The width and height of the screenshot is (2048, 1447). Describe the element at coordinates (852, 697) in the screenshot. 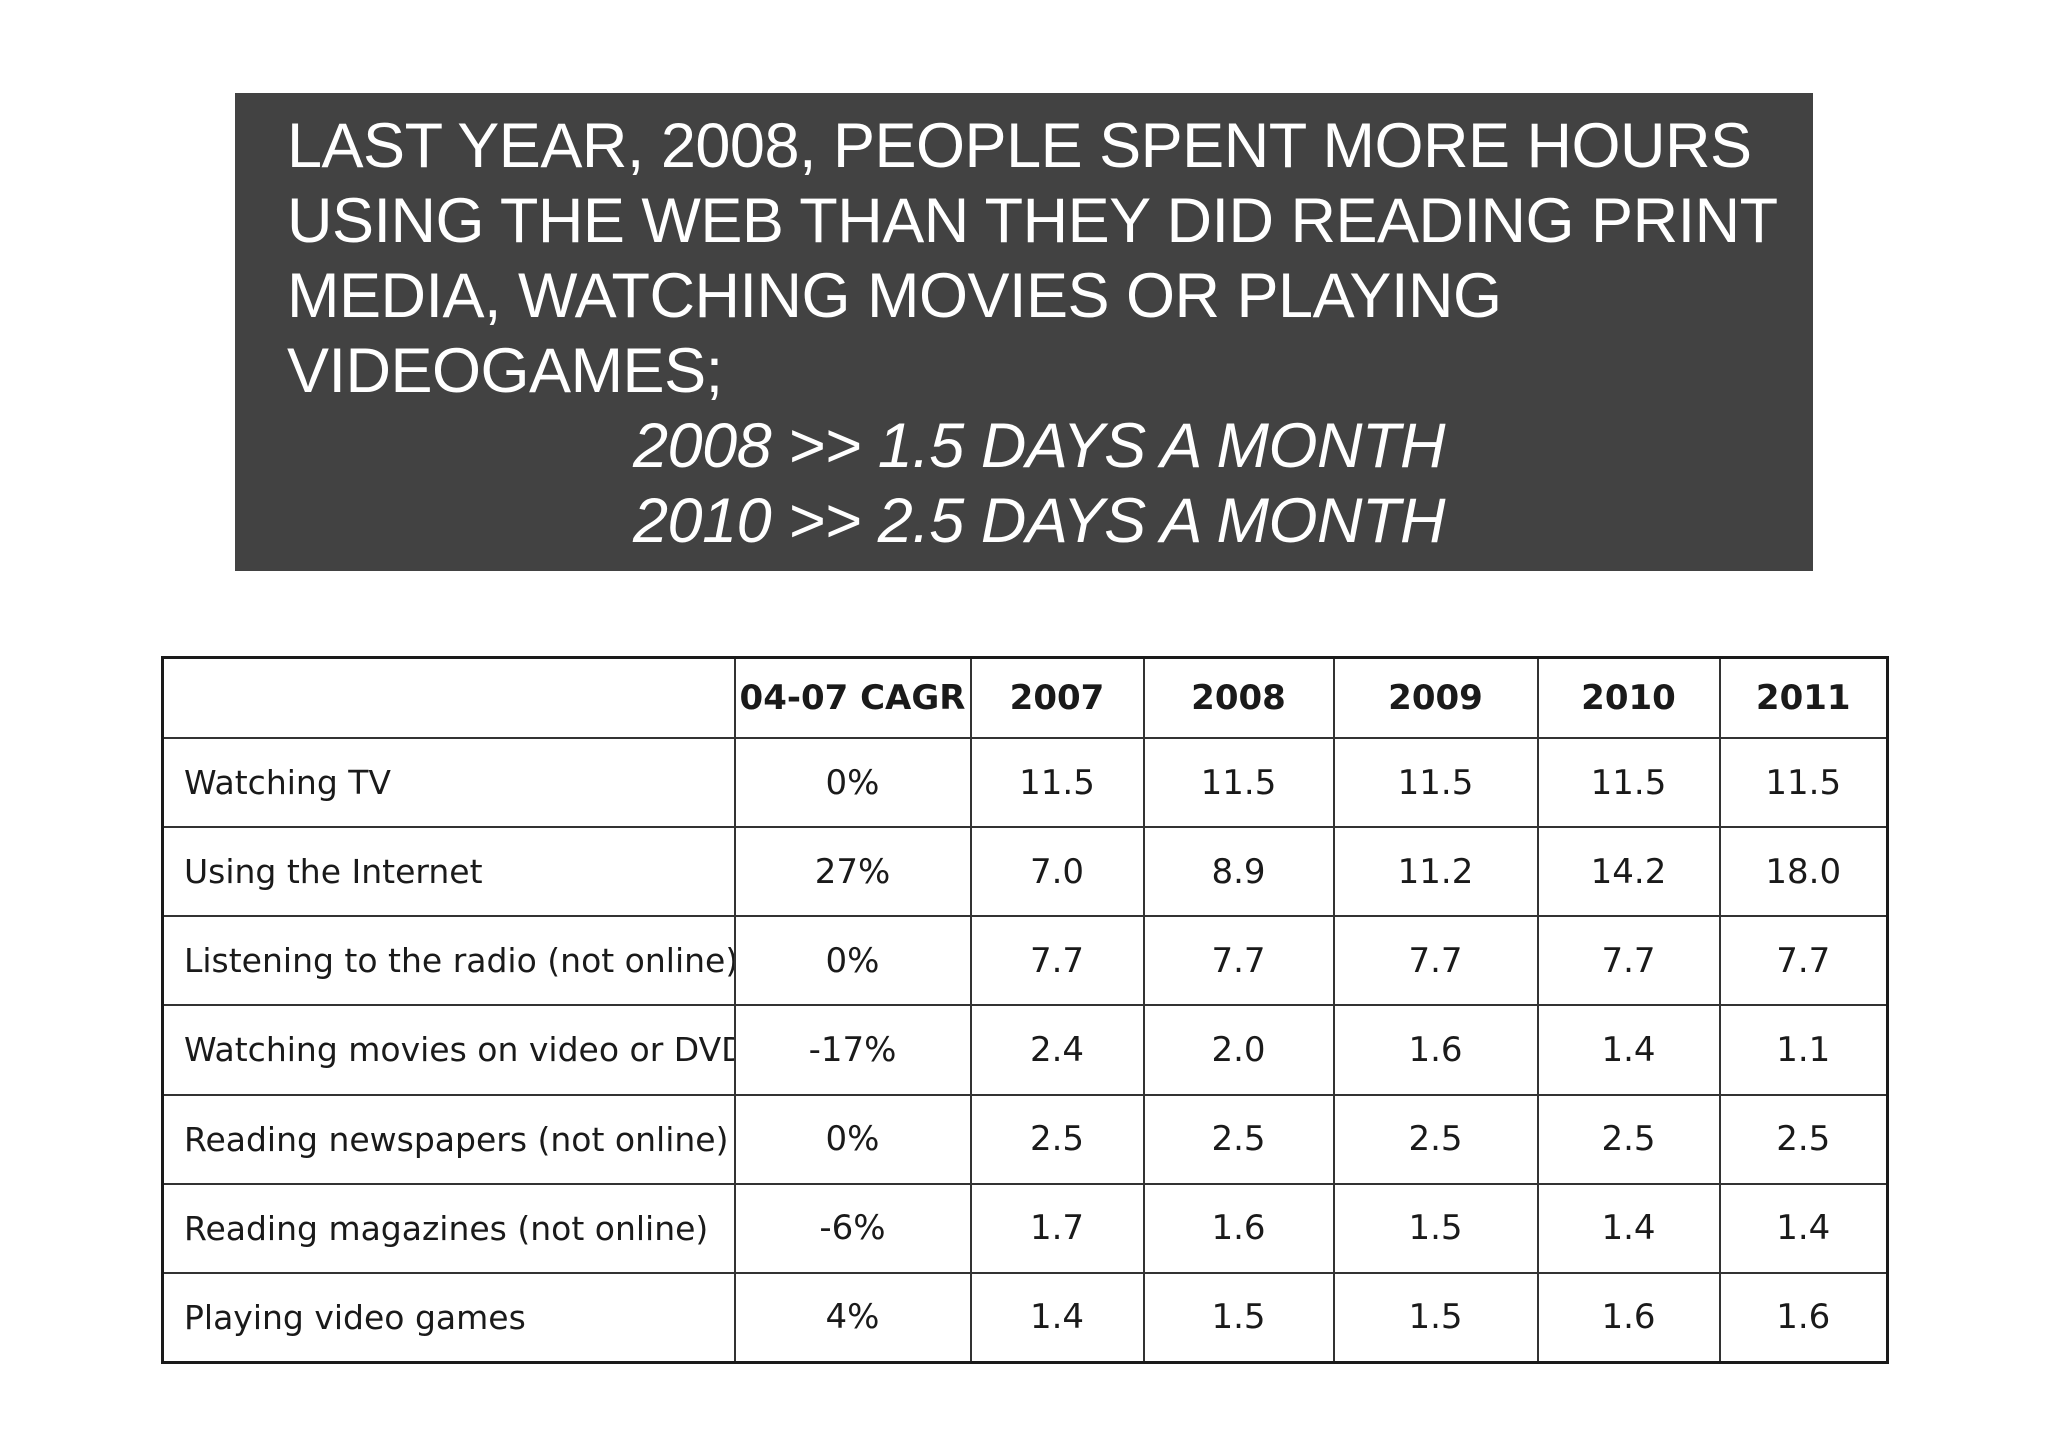

I see `header-cagr: 04-07 CAGR` at that location.